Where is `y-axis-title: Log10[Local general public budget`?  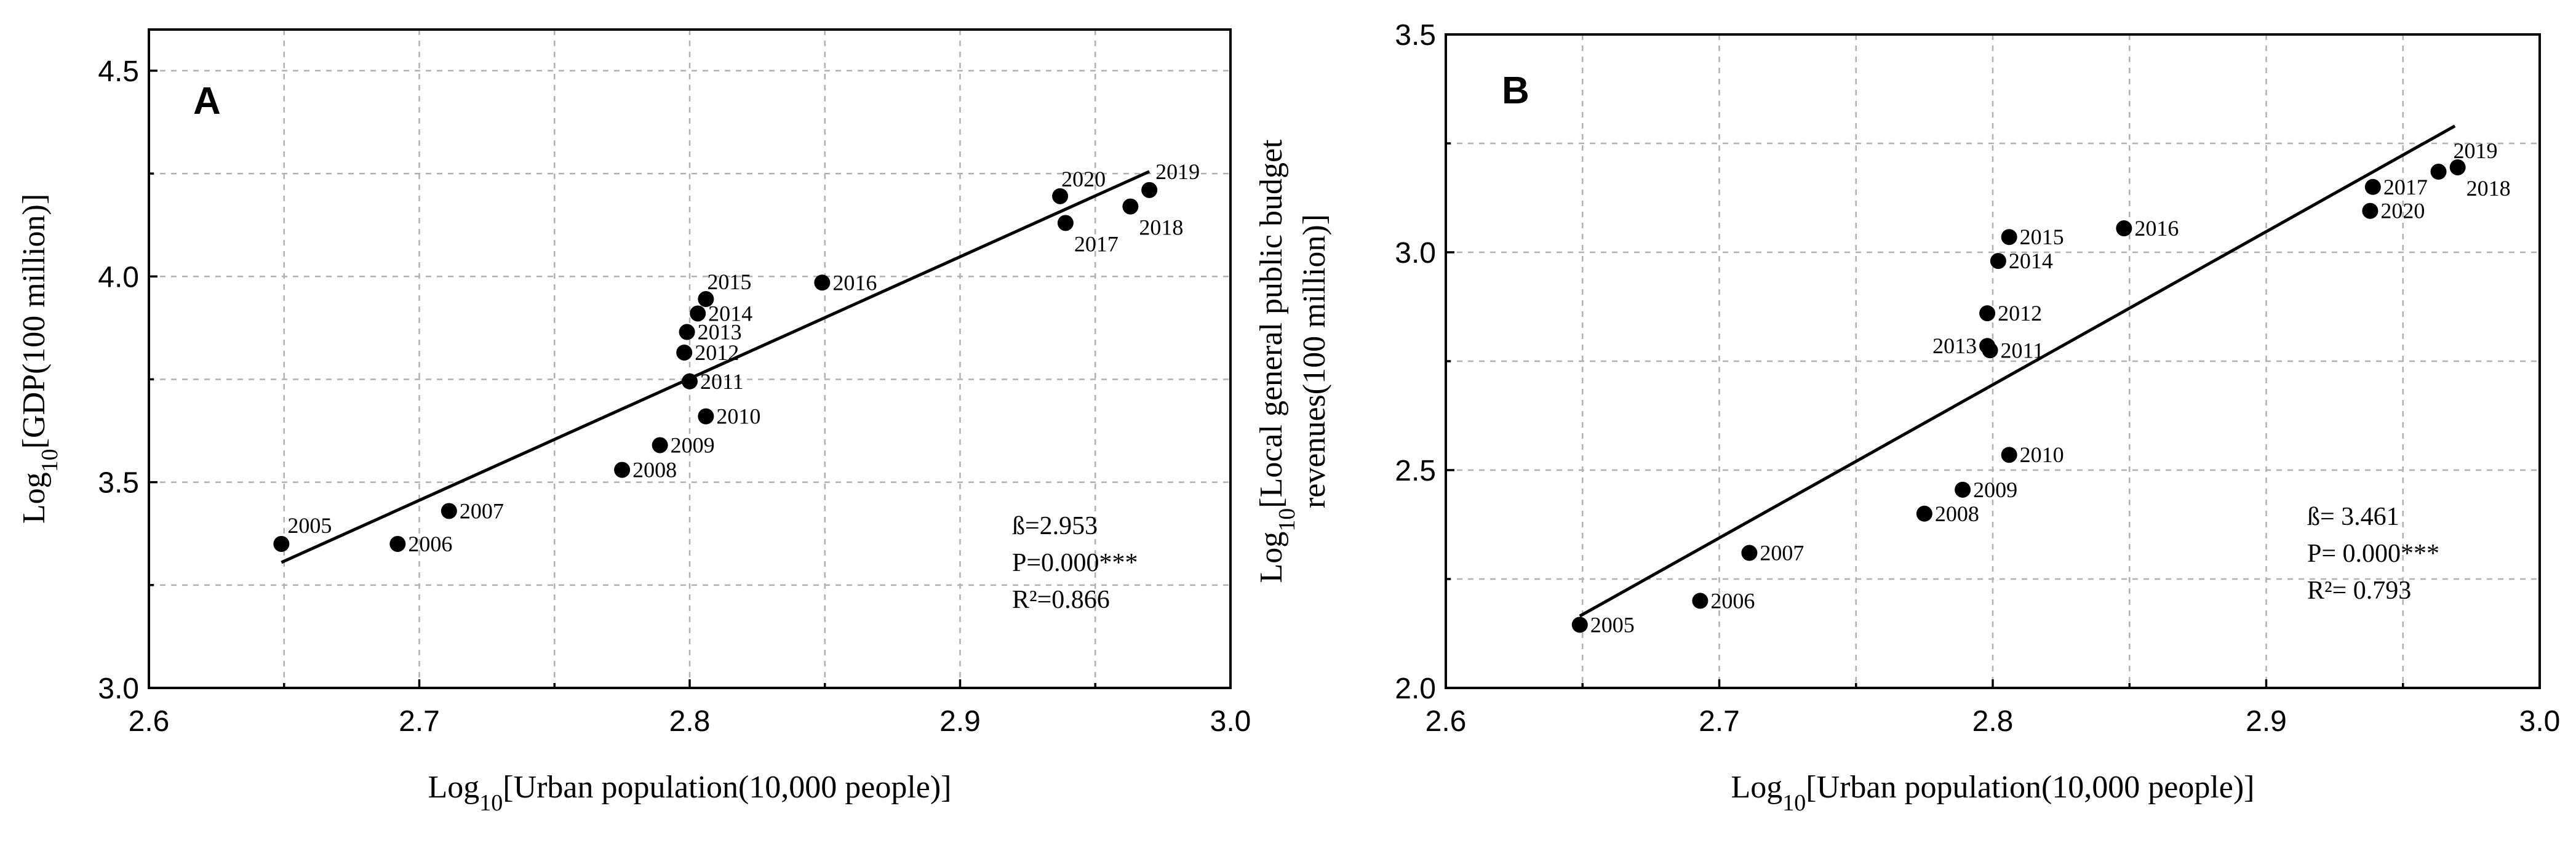 y-axis-title: Log10[Local general public budget is located at coordinates (1277, 361).